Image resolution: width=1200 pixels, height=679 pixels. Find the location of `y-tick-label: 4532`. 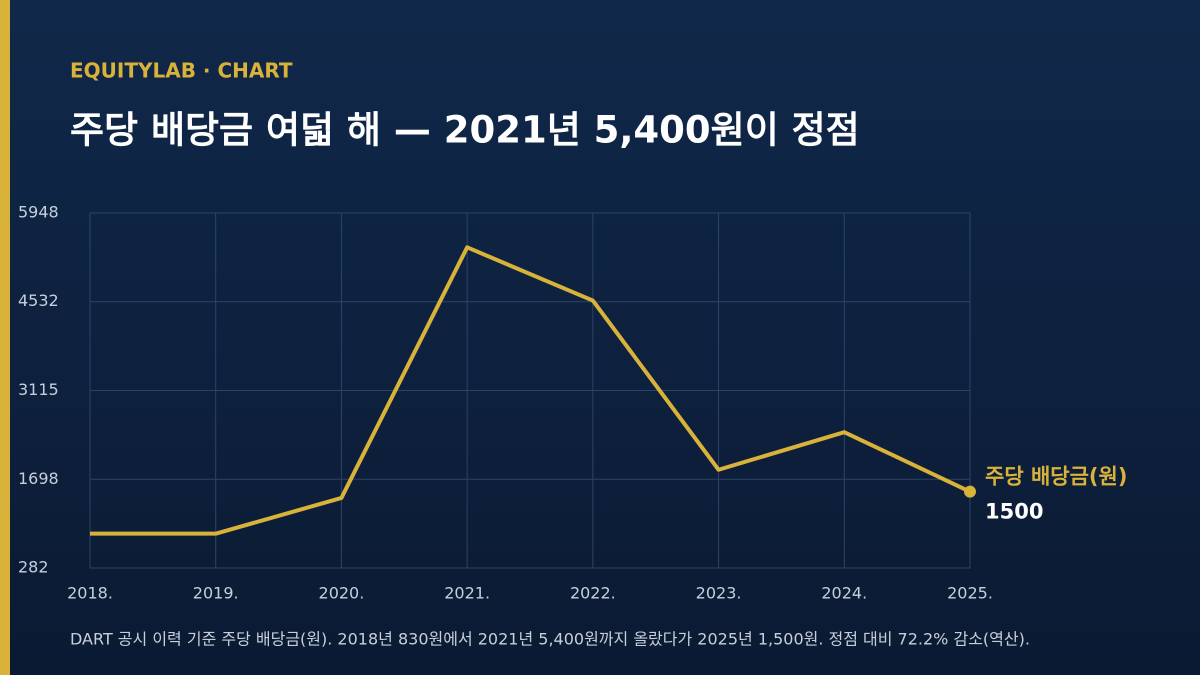

y-tick-label: 4532 is located at coordinates (38, 300).